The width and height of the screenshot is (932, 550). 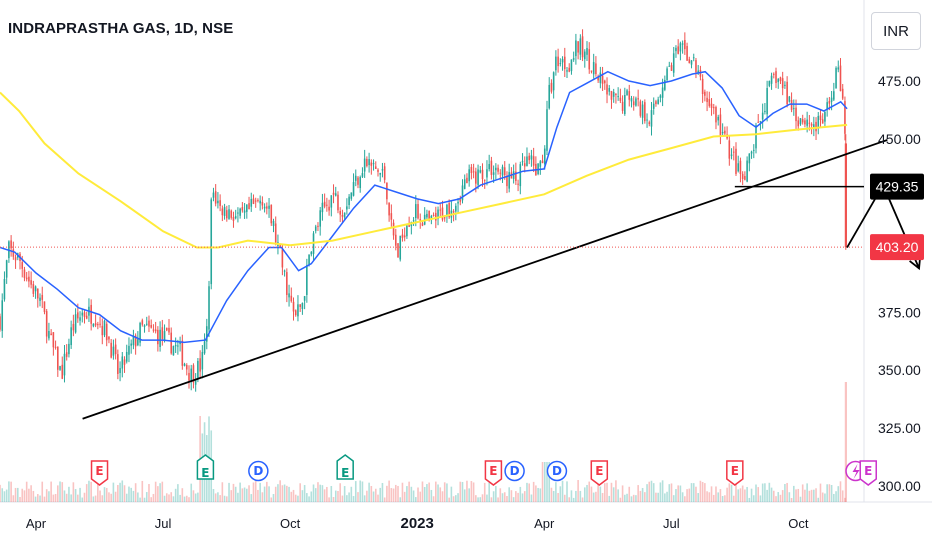 What do you see at coordinates (417, 523) in the screenshot?
I see `time-axis: Apr Jul Oct 2023 Apr Jul Oct` at bounding box center [417, 523].